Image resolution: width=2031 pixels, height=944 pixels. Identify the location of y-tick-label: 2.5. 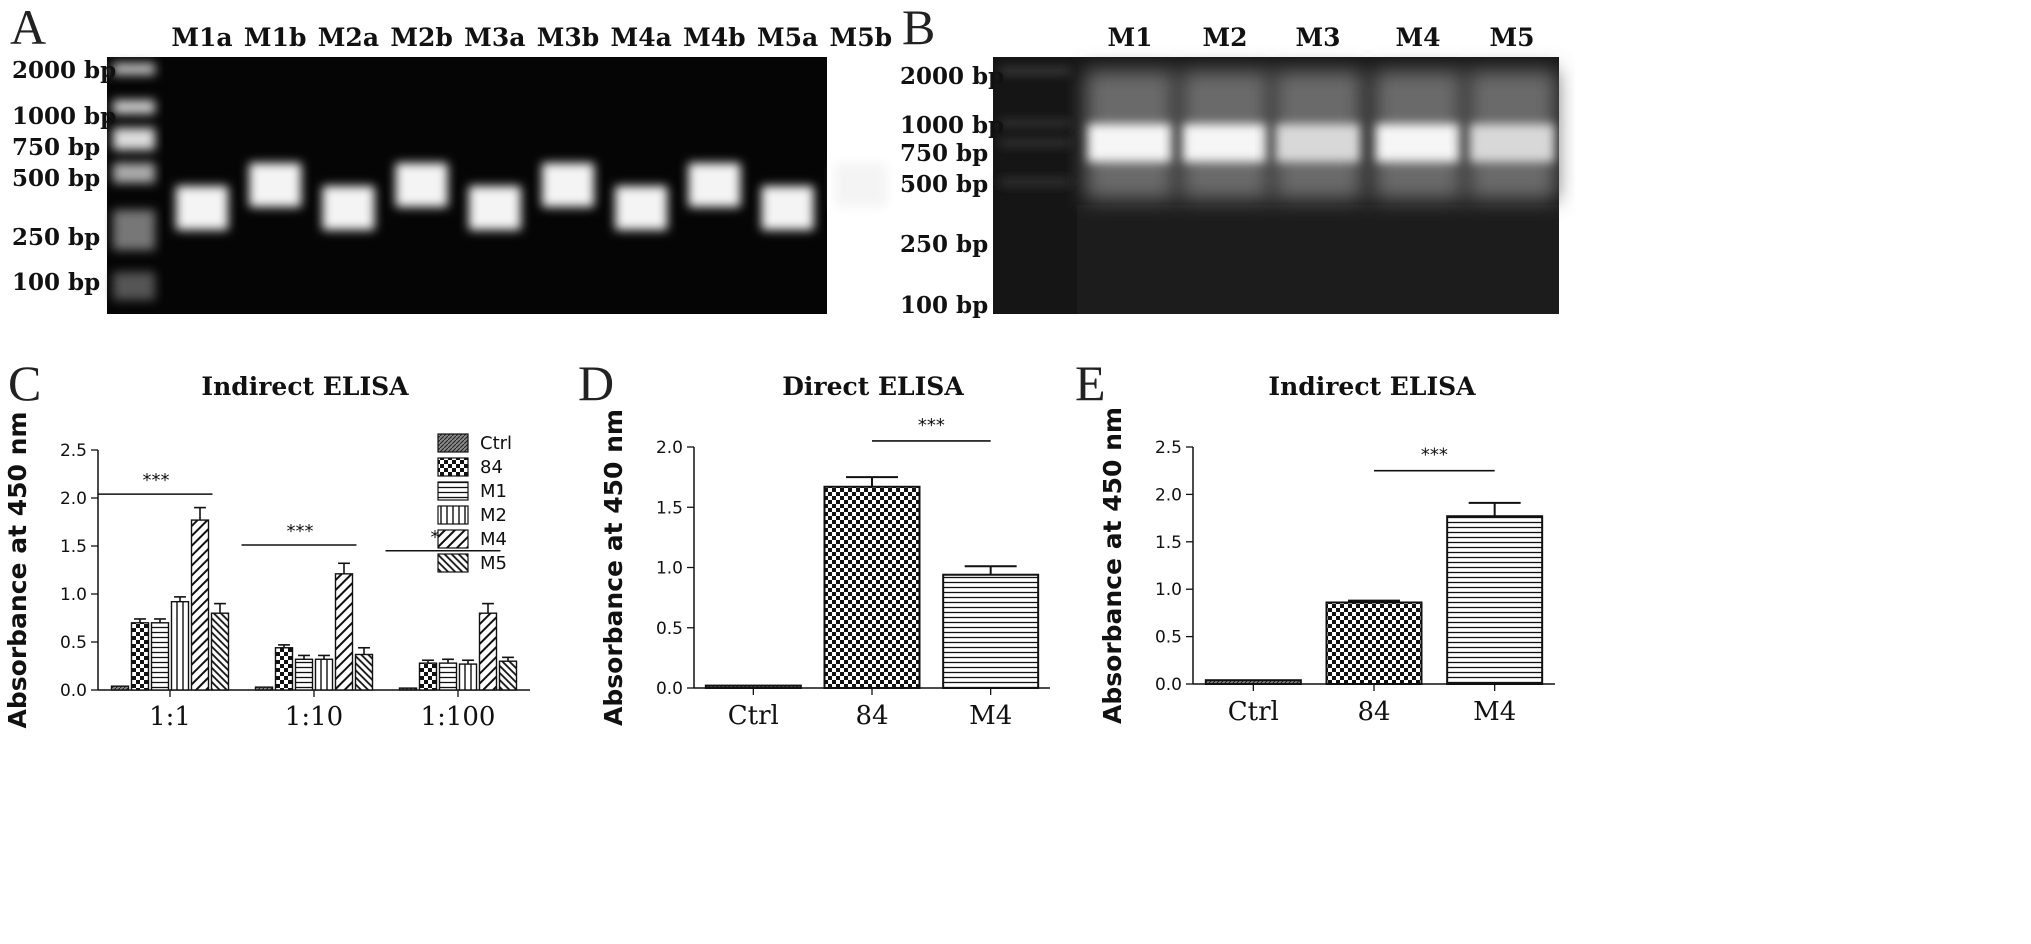
(73, 451).